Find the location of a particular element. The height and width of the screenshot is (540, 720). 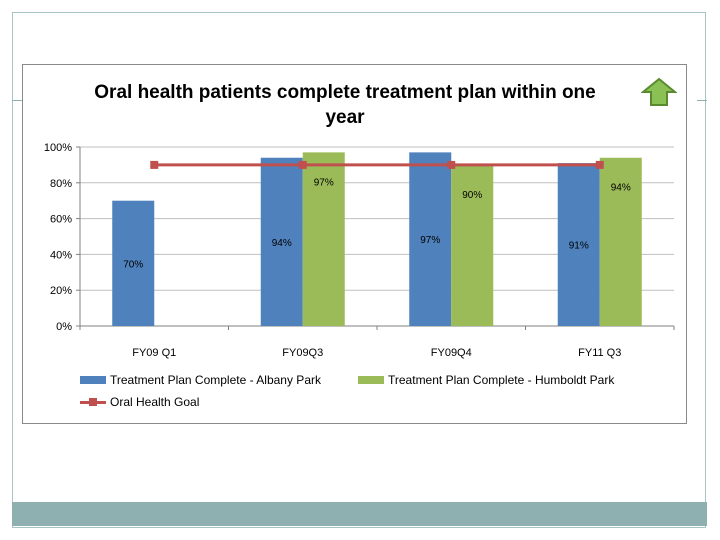

footer-band is located at coordinates (359, 514).